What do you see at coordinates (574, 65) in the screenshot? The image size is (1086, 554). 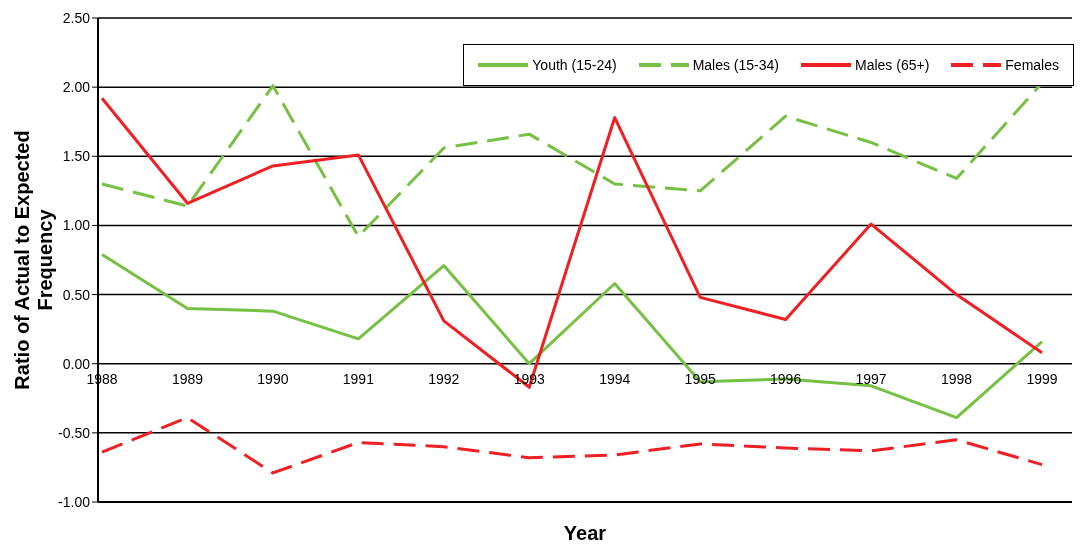 I see `legend-label: Youth (15-24)` at bounding box center [574, 65].